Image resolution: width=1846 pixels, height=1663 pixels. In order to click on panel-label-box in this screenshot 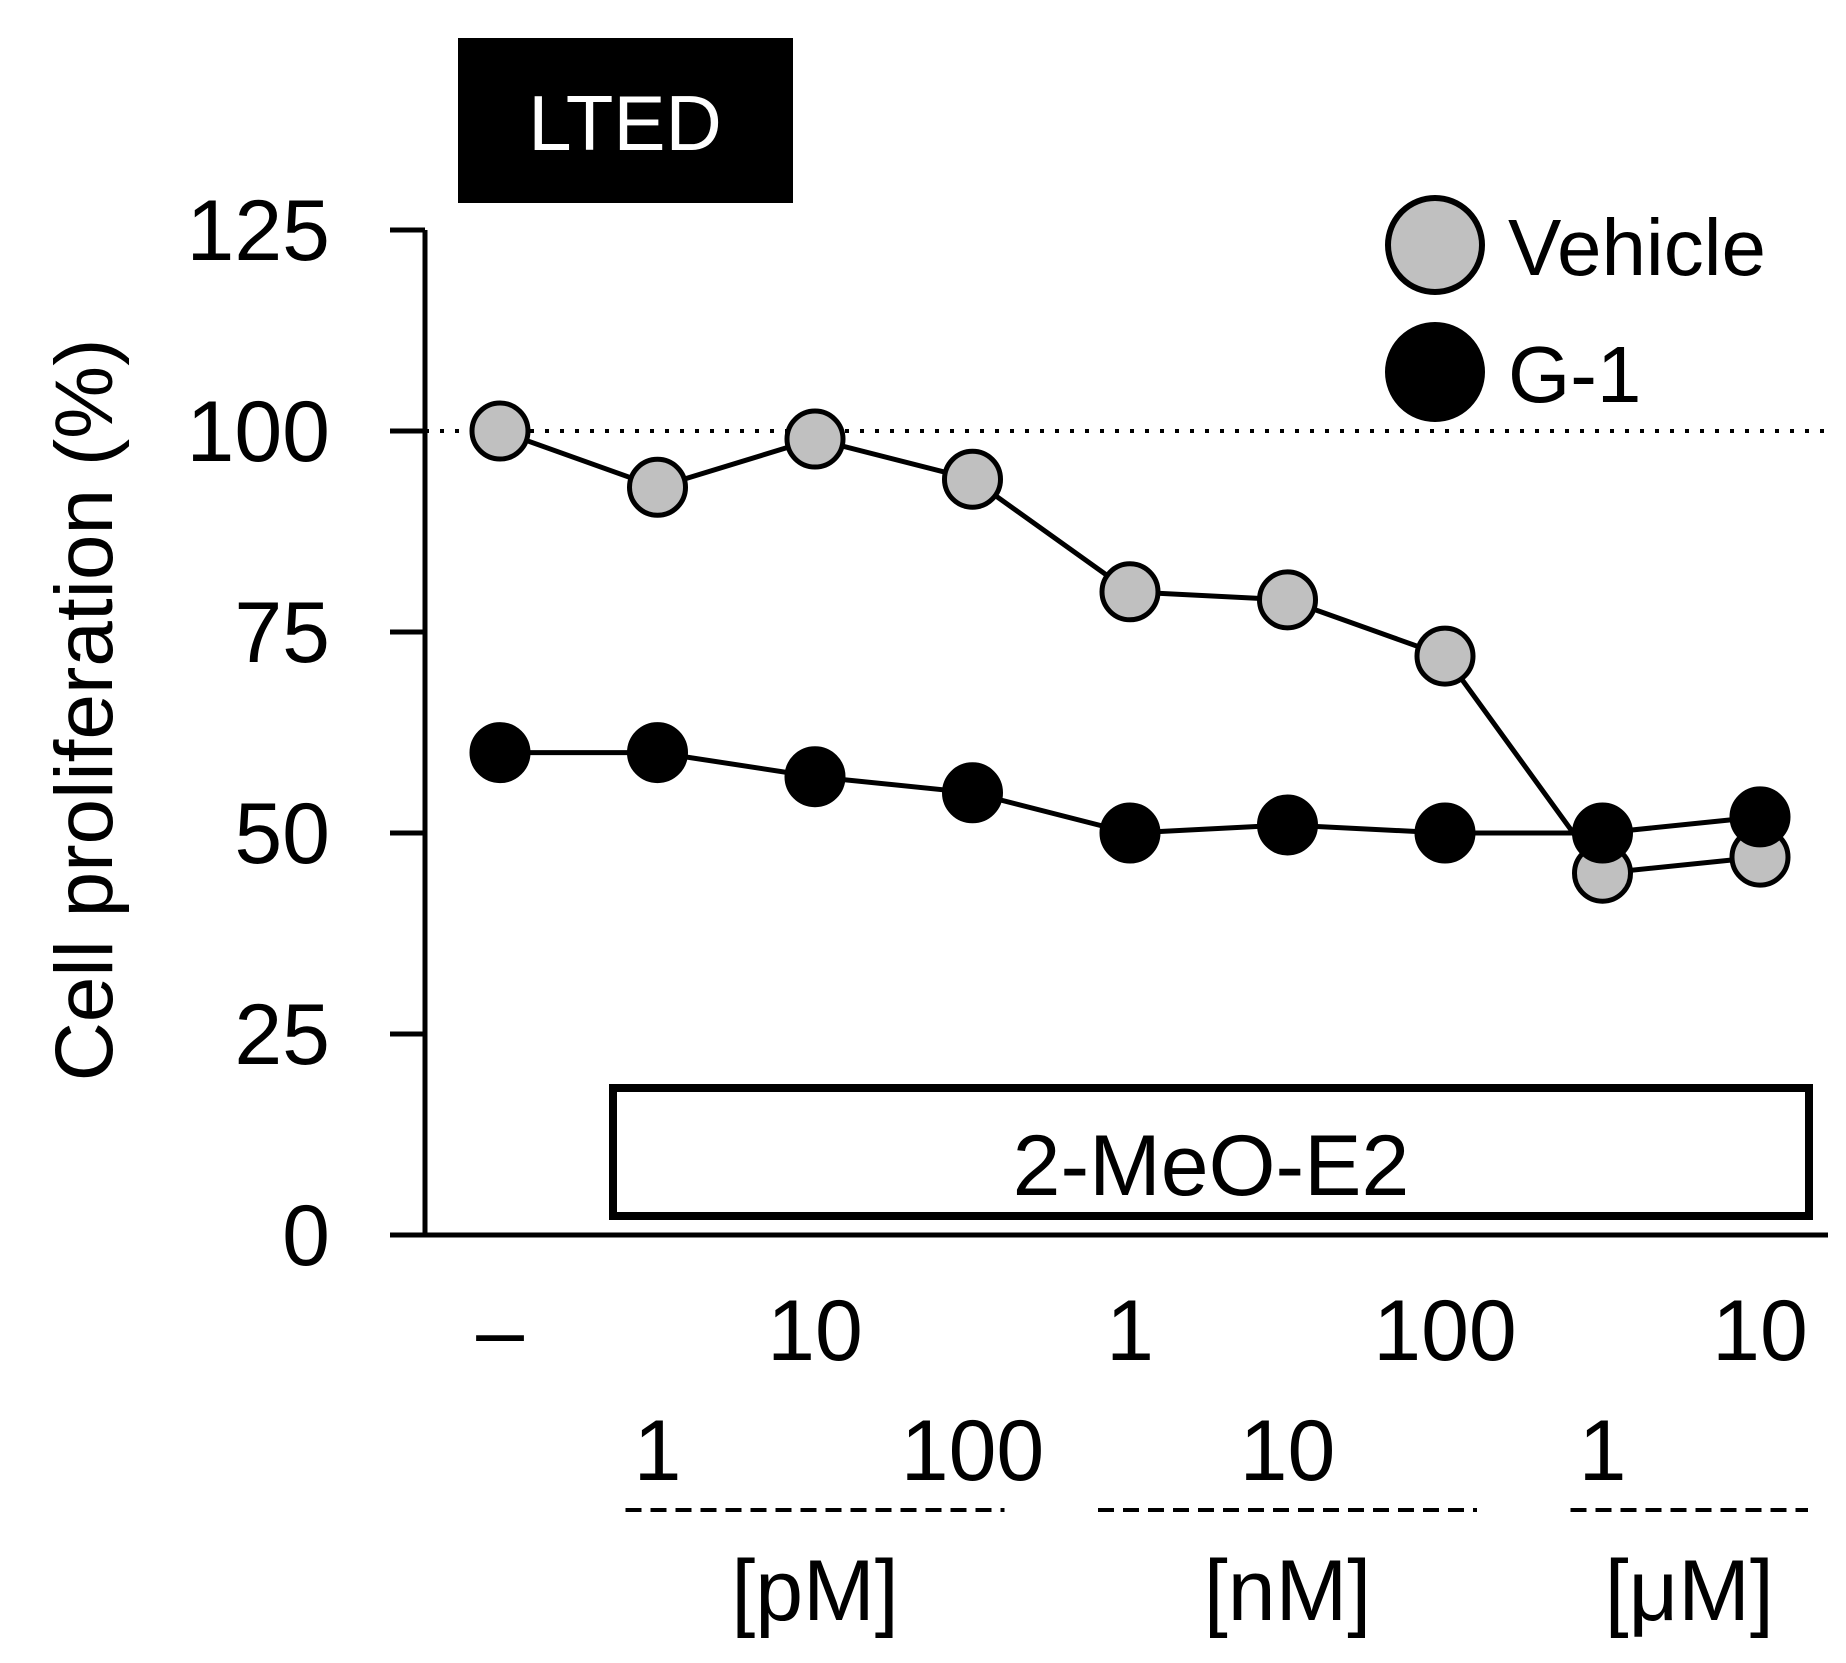, I will do `click(625, 120)`.